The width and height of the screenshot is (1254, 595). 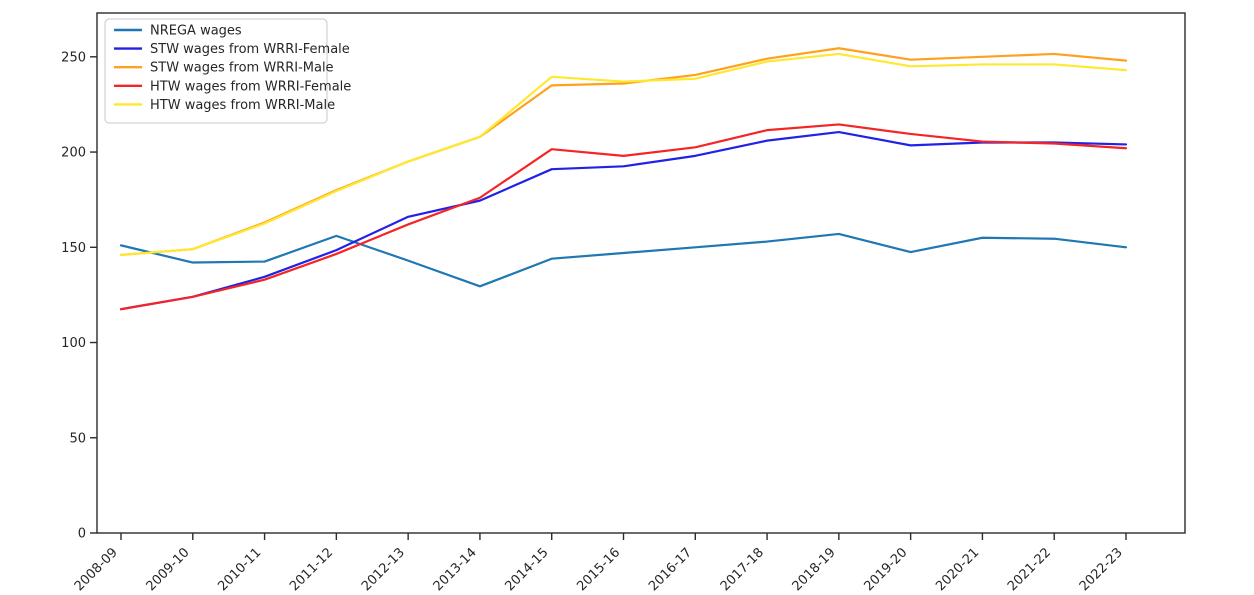 What do you see at coordinates (168, 569) in the screenshot?
I see `x-tick-label: 2009-10` at bounding box center [168, 569].